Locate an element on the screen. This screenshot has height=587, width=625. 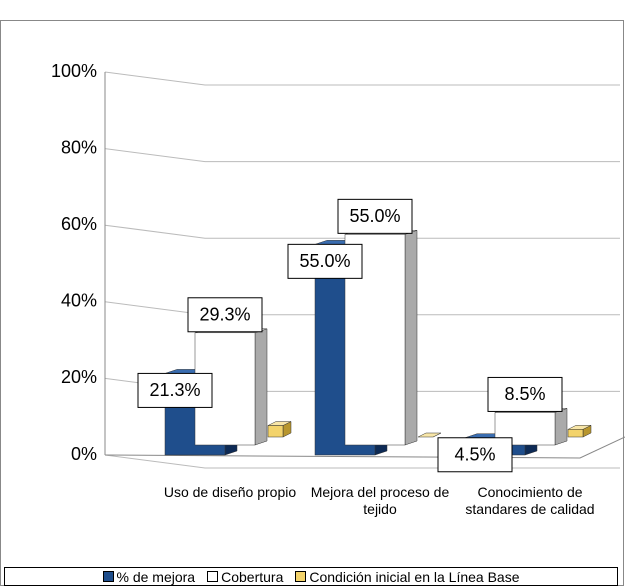
legend-item: % de mejora is located at coordinates (149, 576).